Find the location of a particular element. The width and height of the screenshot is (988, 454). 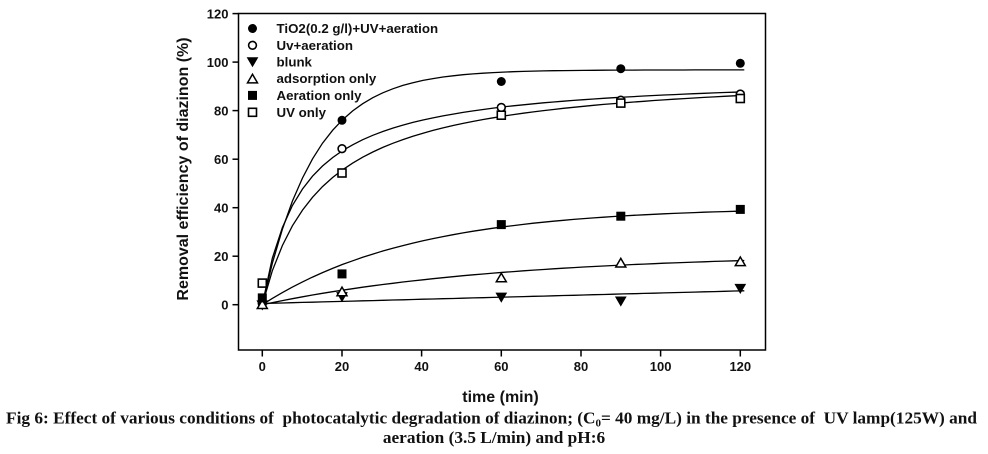

svg-text: Aeration only is located at coordinates (320, 95).